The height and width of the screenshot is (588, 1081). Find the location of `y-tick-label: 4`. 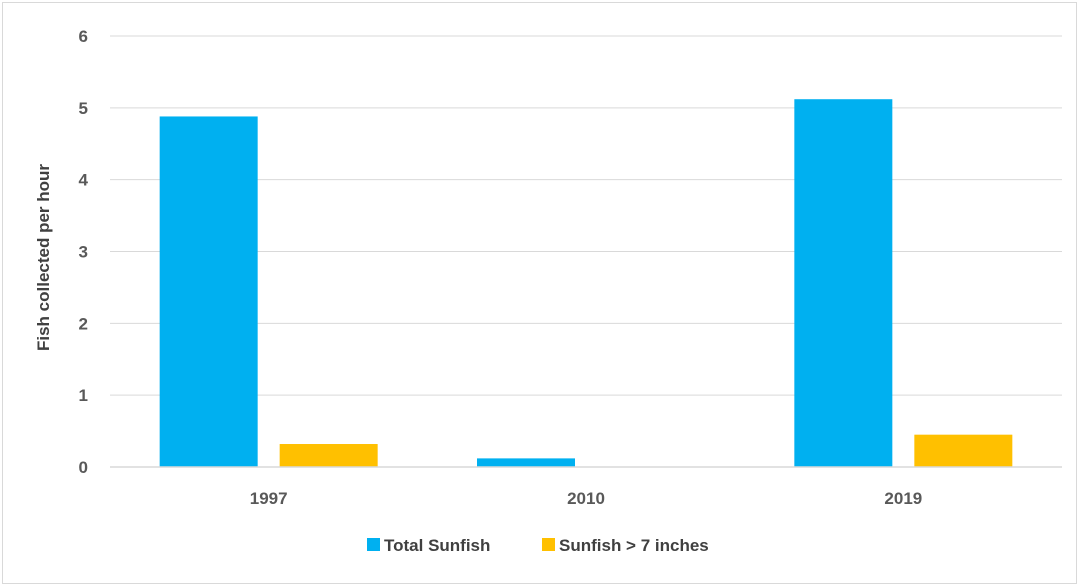

y-tick-label: 4 is located at coordinates (84, 180).